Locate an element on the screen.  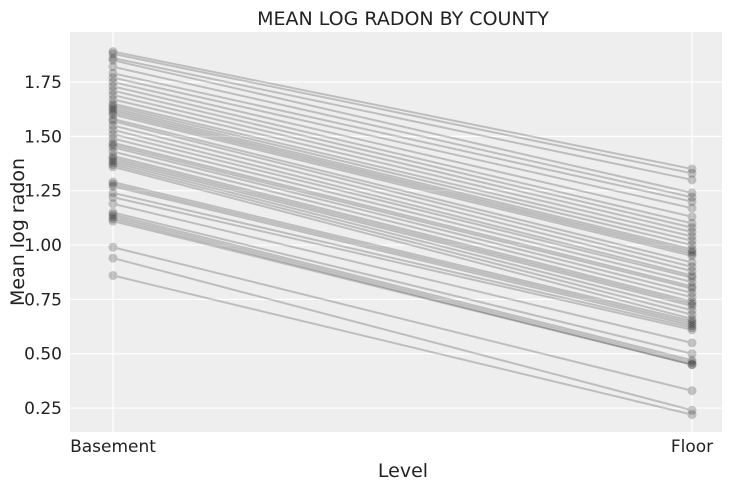
y-tick-label: 0.25 is located at coordinates (43, 409).